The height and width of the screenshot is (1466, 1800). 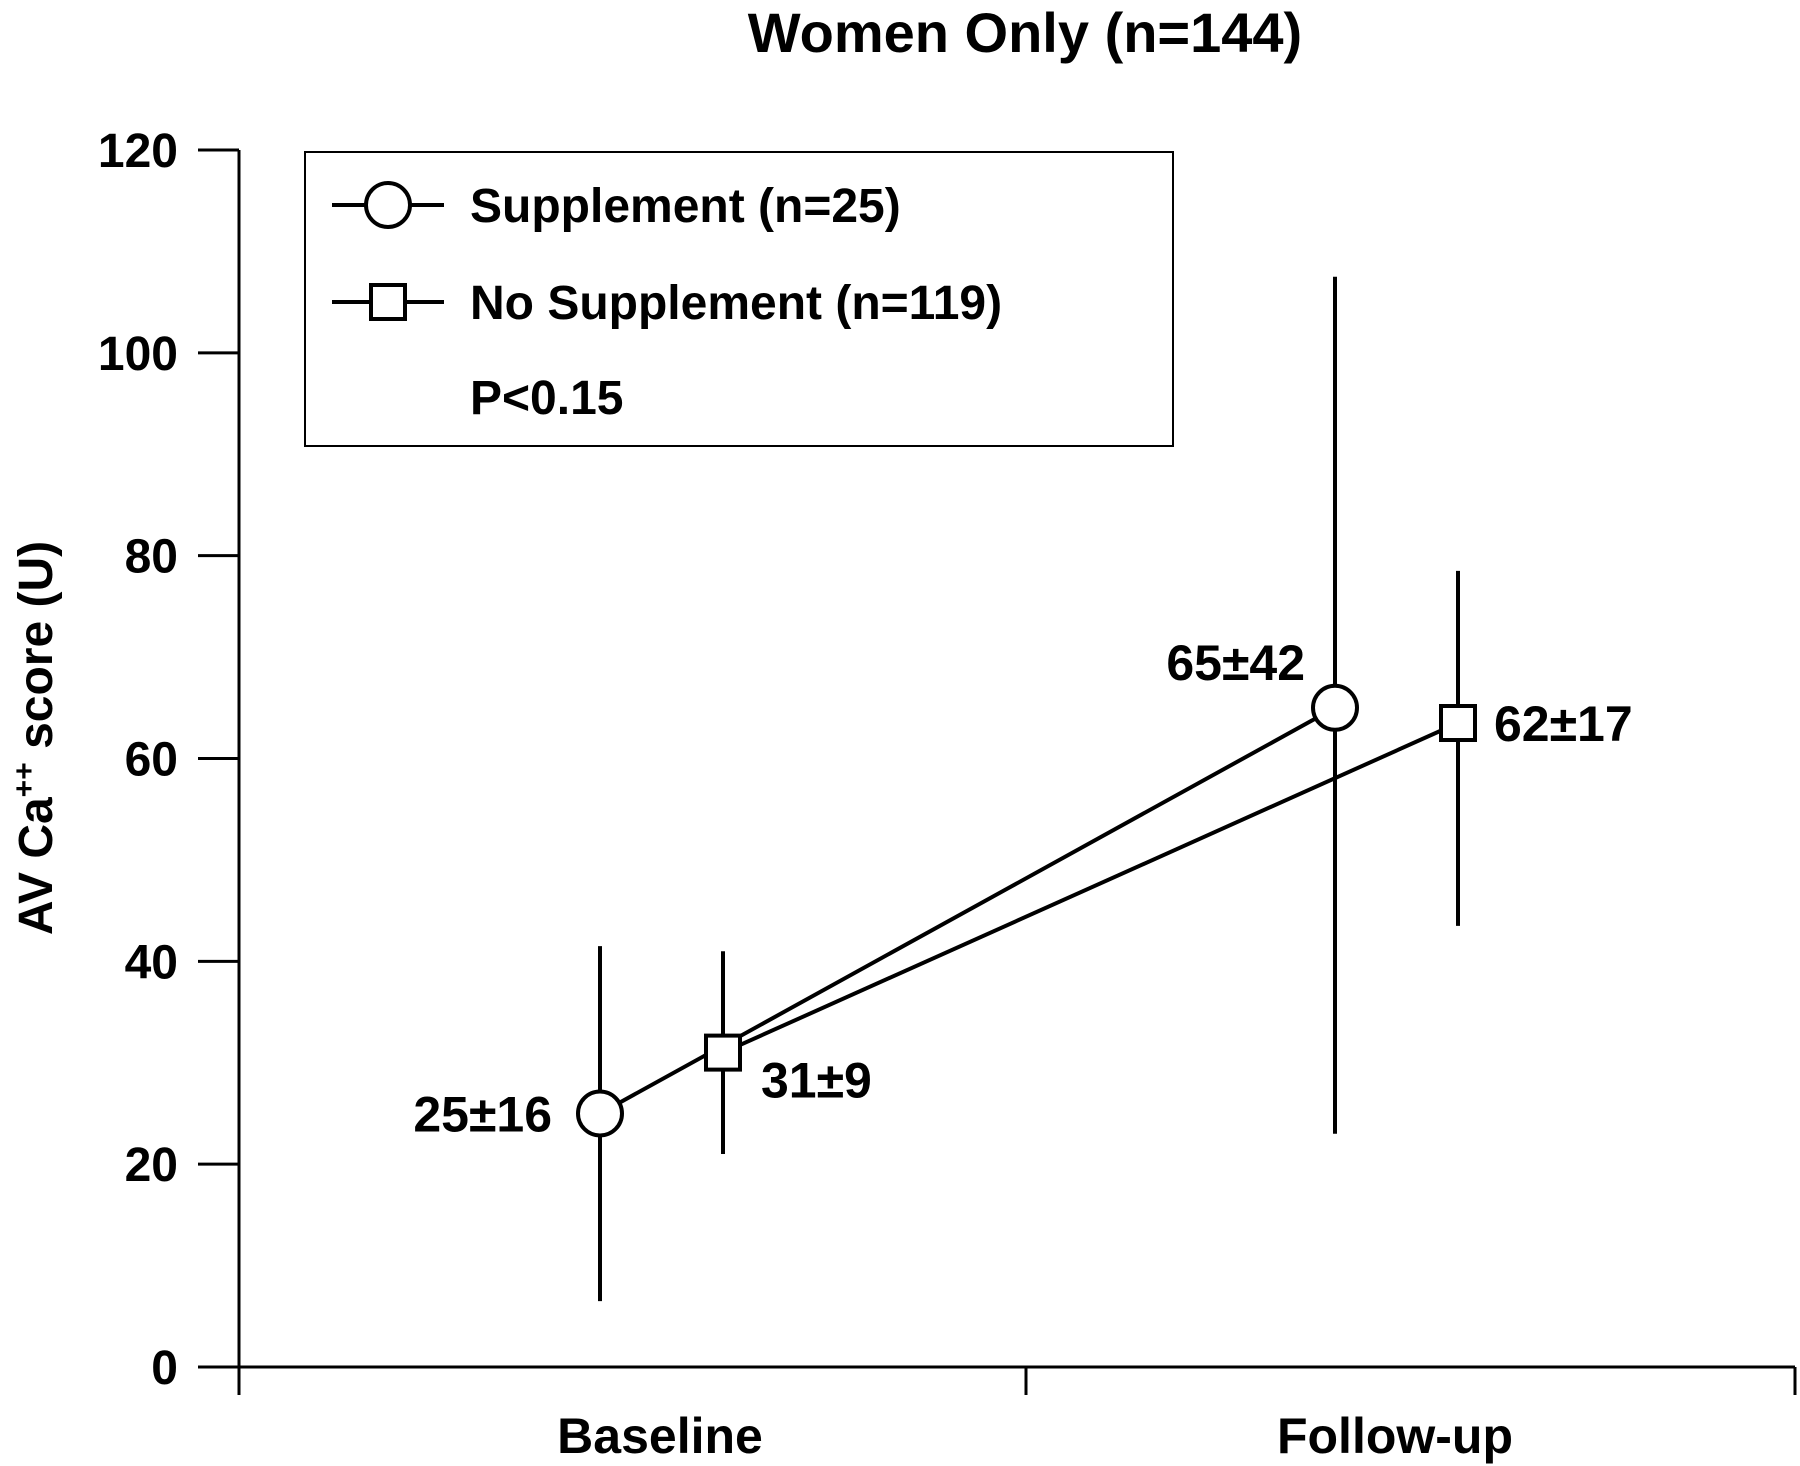 What do you see at coordinates (1090, 888) in the screenshot?
I see `series-line-no-supplement` at bounding box center [1090, 888].